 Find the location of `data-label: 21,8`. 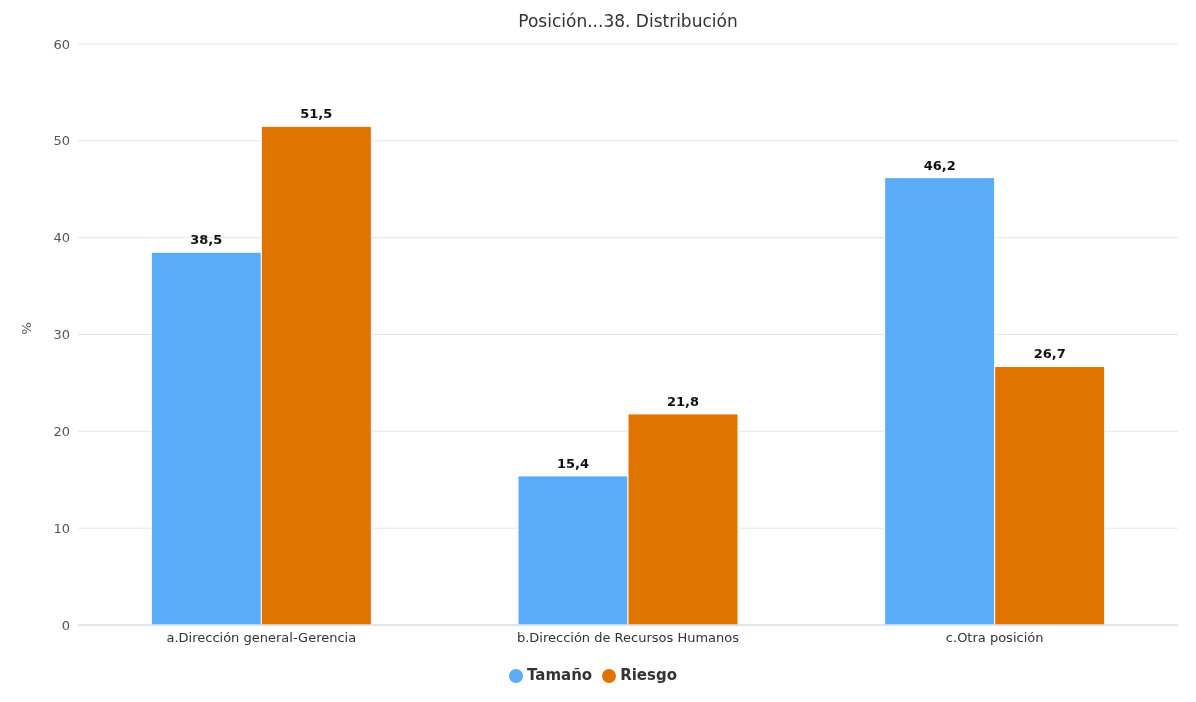

data-label: 21,8 is located at coordinates (683, 401).